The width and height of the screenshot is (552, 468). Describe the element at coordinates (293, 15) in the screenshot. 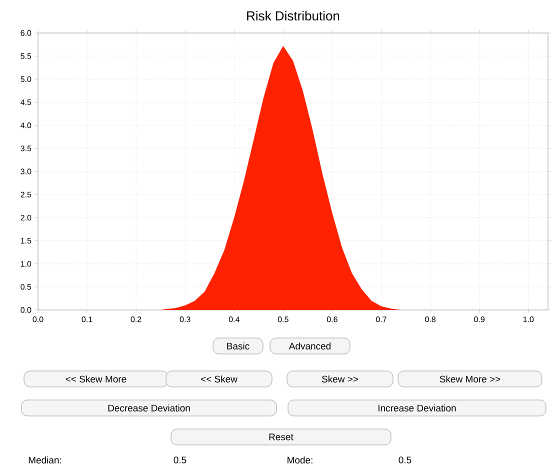

I see `chart-title: Risk Distribution` at that location.